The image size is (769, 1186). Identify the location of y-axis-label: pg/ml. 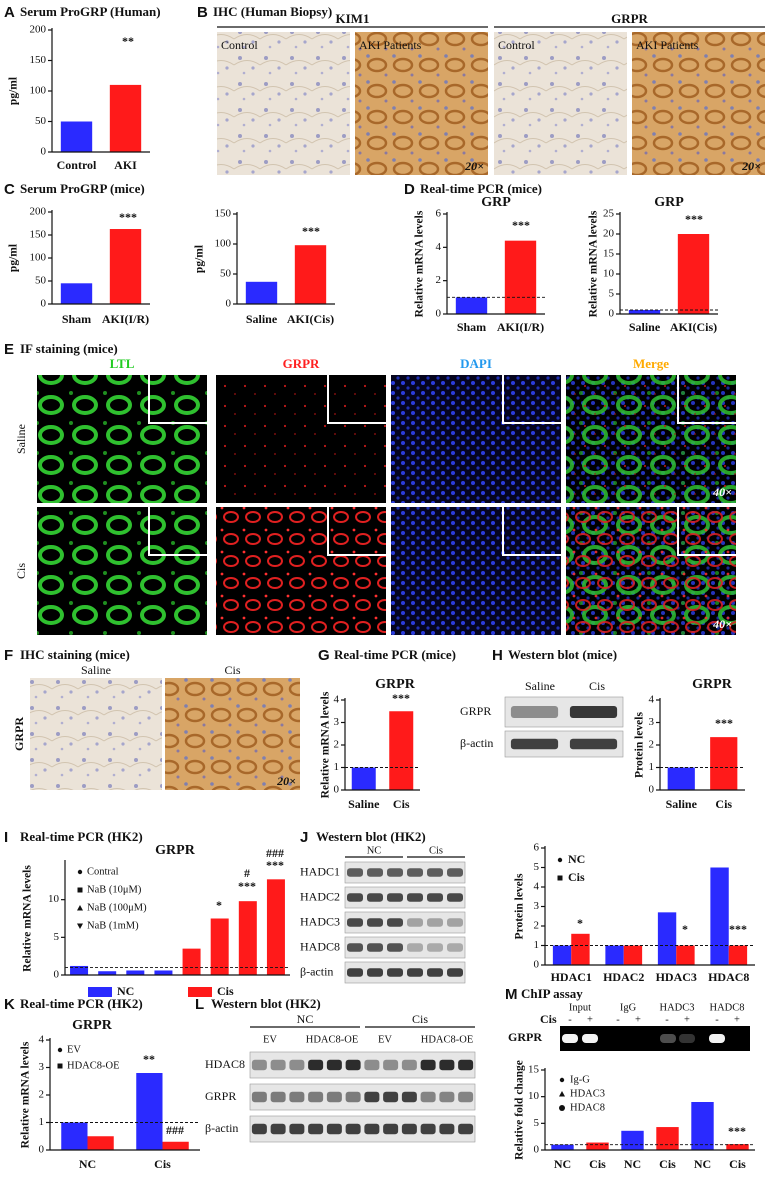
(200, 259).